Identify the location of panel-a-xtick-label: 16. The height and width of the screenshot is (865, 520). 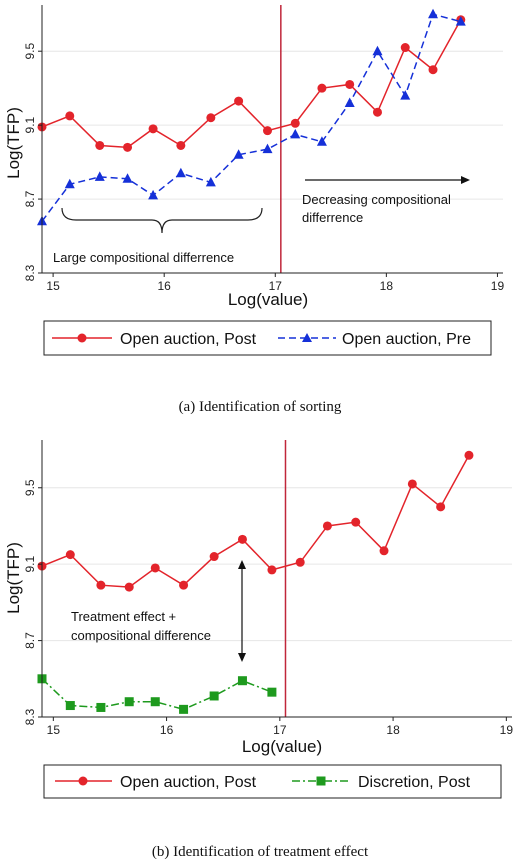
(165, 286).